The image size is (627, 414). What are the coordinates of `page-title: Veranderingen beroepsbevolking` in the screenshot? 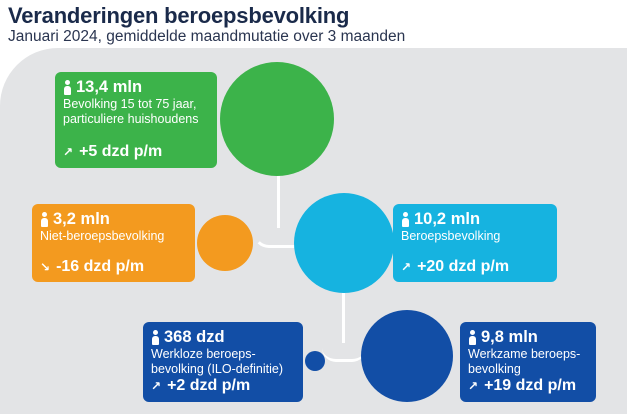 It's located at (179, 15).